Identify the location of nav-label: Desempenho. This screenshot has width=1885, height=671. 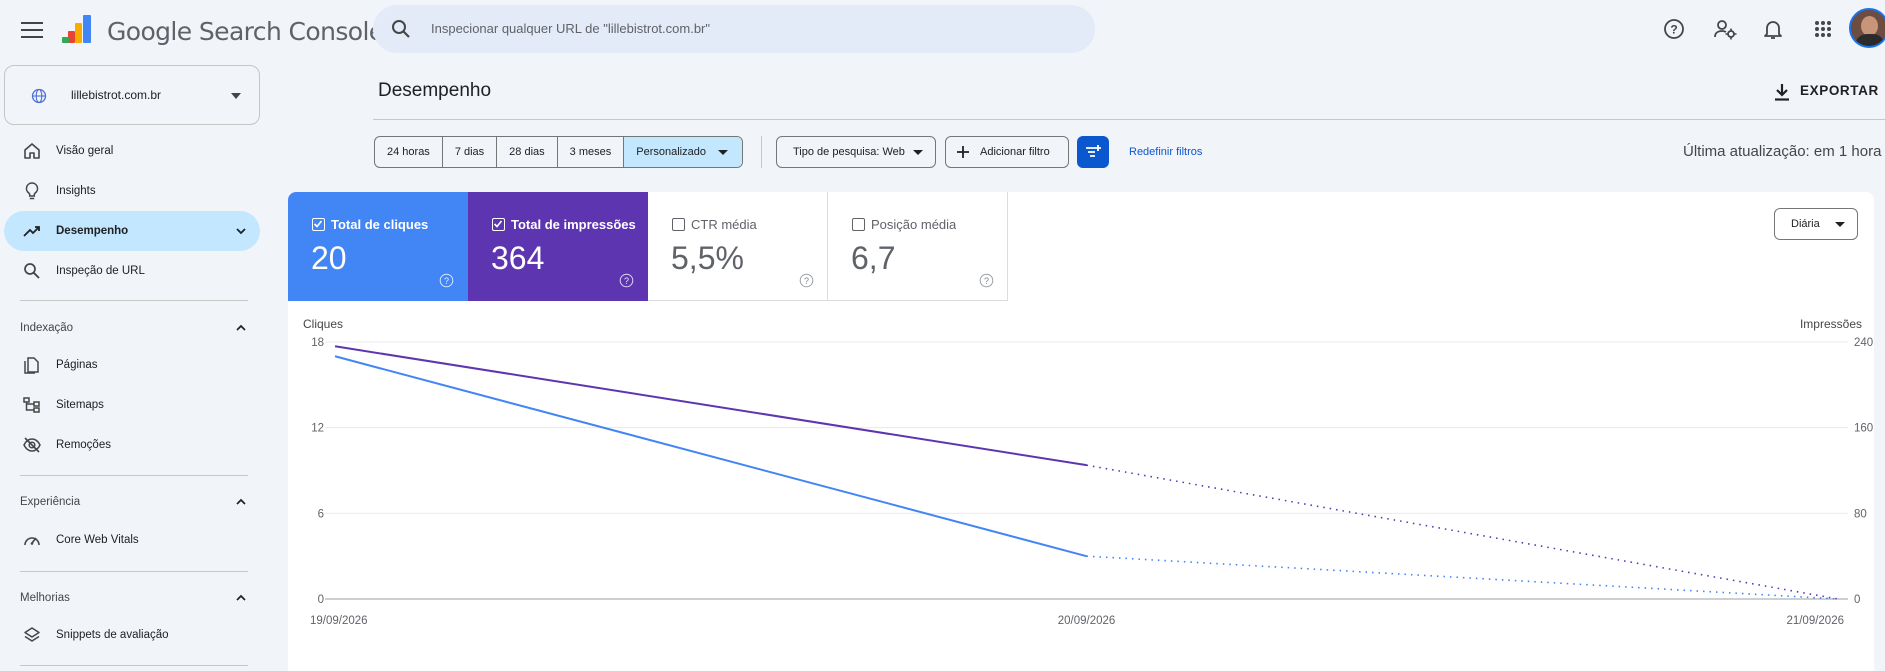
(92, 231).